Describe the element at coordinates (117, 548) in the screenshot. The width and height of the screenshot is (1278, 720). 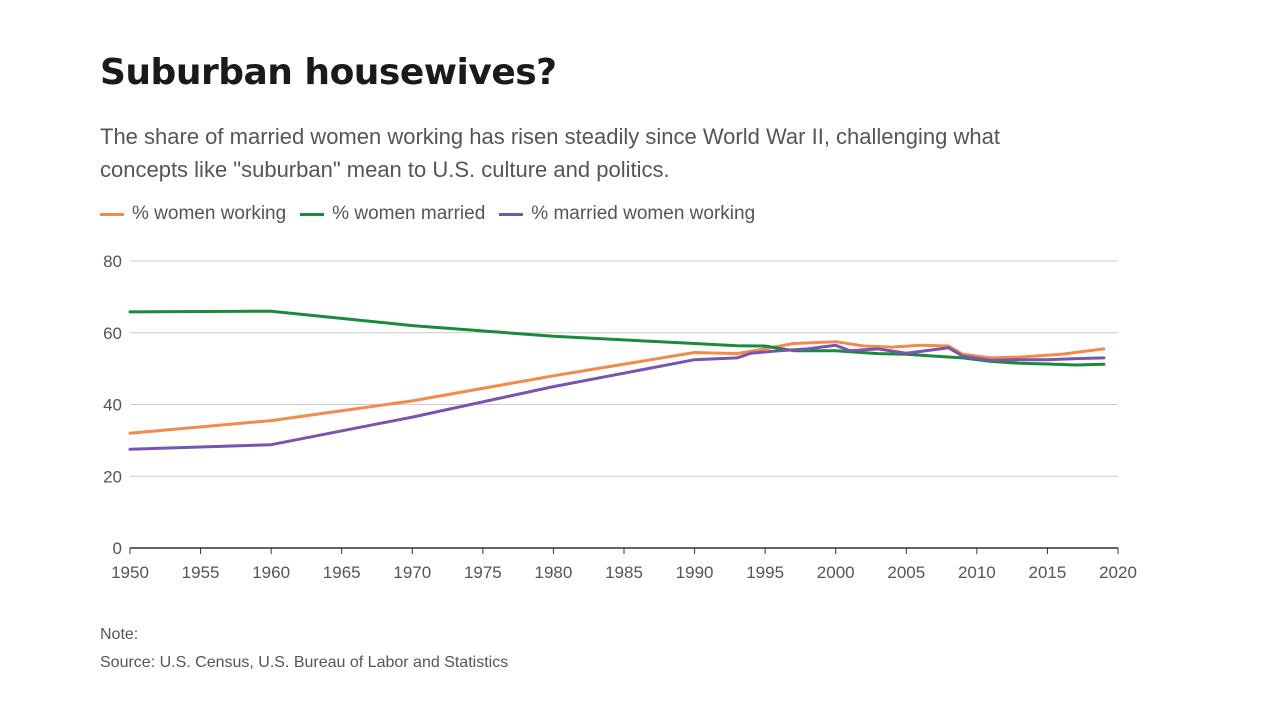
I see `y-tick-label-0: 0` at that location.